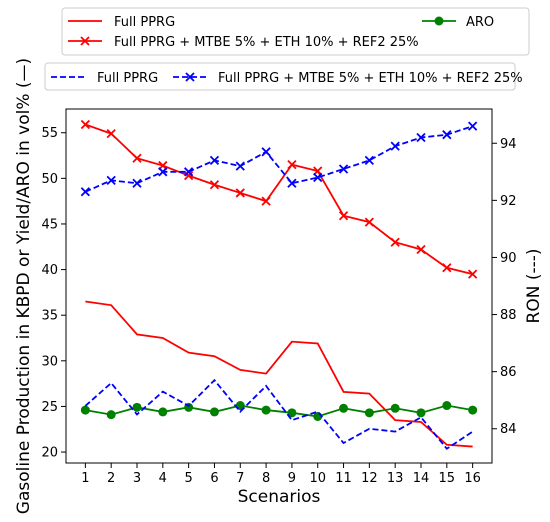  I want to click on y-left-tick-label: 50, so click(49, 179).